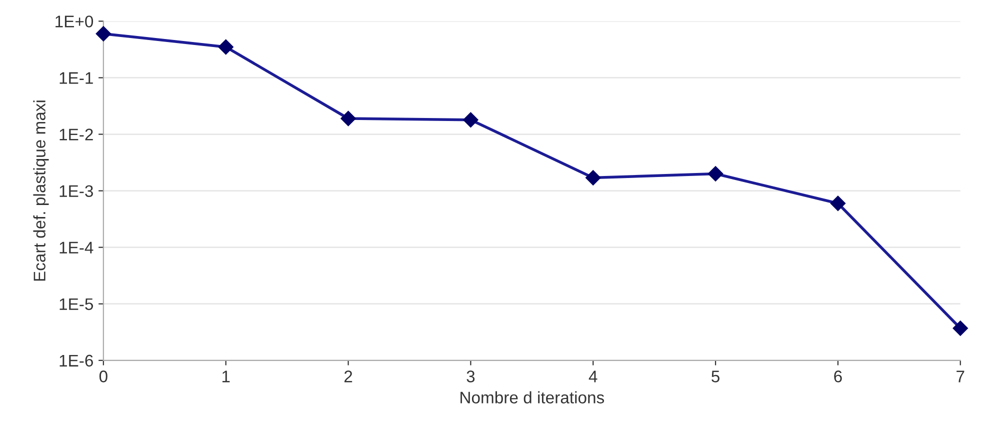 The image size is (985, 424). I want to click on y-tick-label: 1E-2, so click(76, 134).